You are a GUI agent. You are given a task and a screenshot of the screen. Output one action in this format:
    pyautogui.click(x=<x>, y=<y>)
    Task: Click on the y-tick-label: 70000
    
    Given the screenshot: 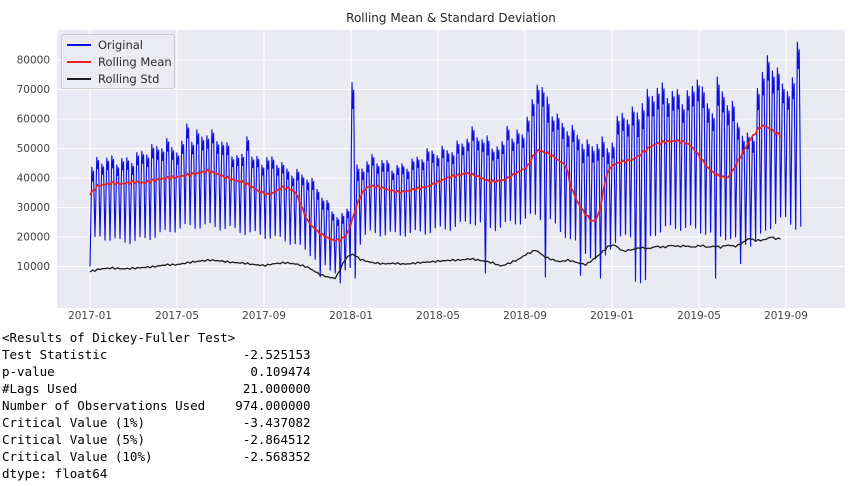 What is the action you would take?
    pyautogui.click(x=33, y=90)
    